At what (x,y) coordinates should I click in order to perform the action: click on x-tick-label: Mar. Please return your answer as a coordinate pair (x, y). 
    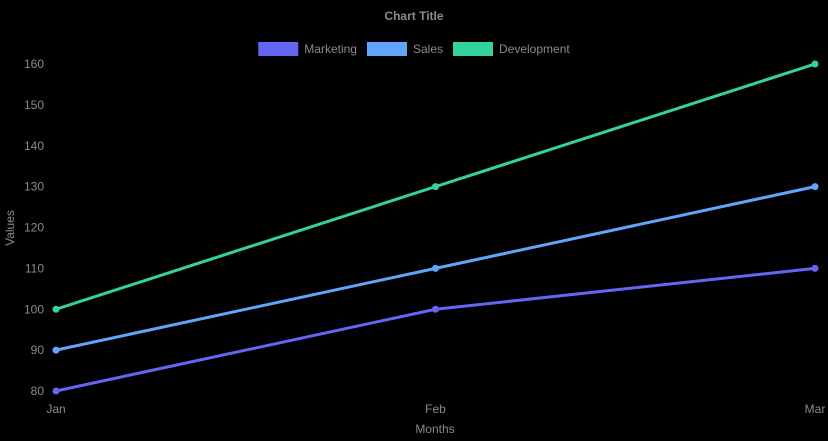
    Looking at the image, I should click on (815, 409).